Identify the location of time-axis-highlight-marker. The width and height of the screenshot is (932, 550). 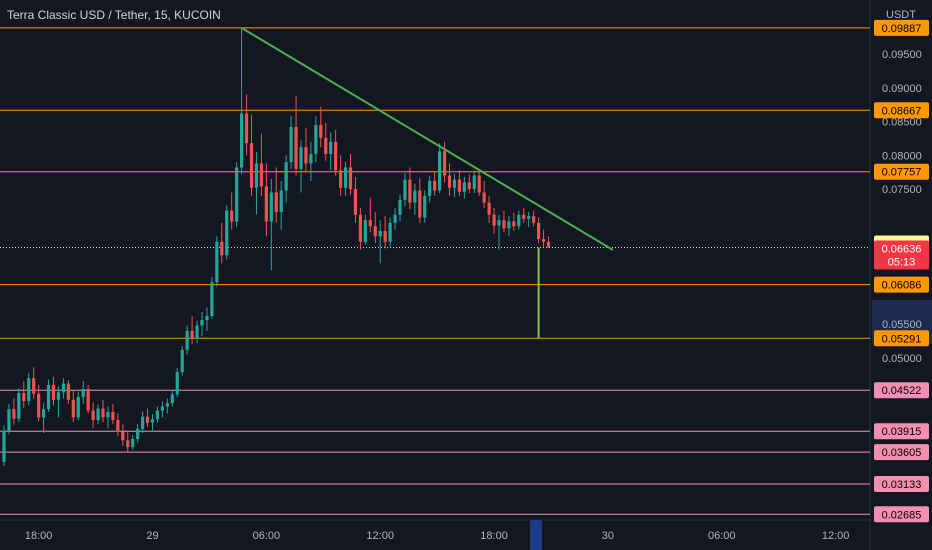
(536, 535).